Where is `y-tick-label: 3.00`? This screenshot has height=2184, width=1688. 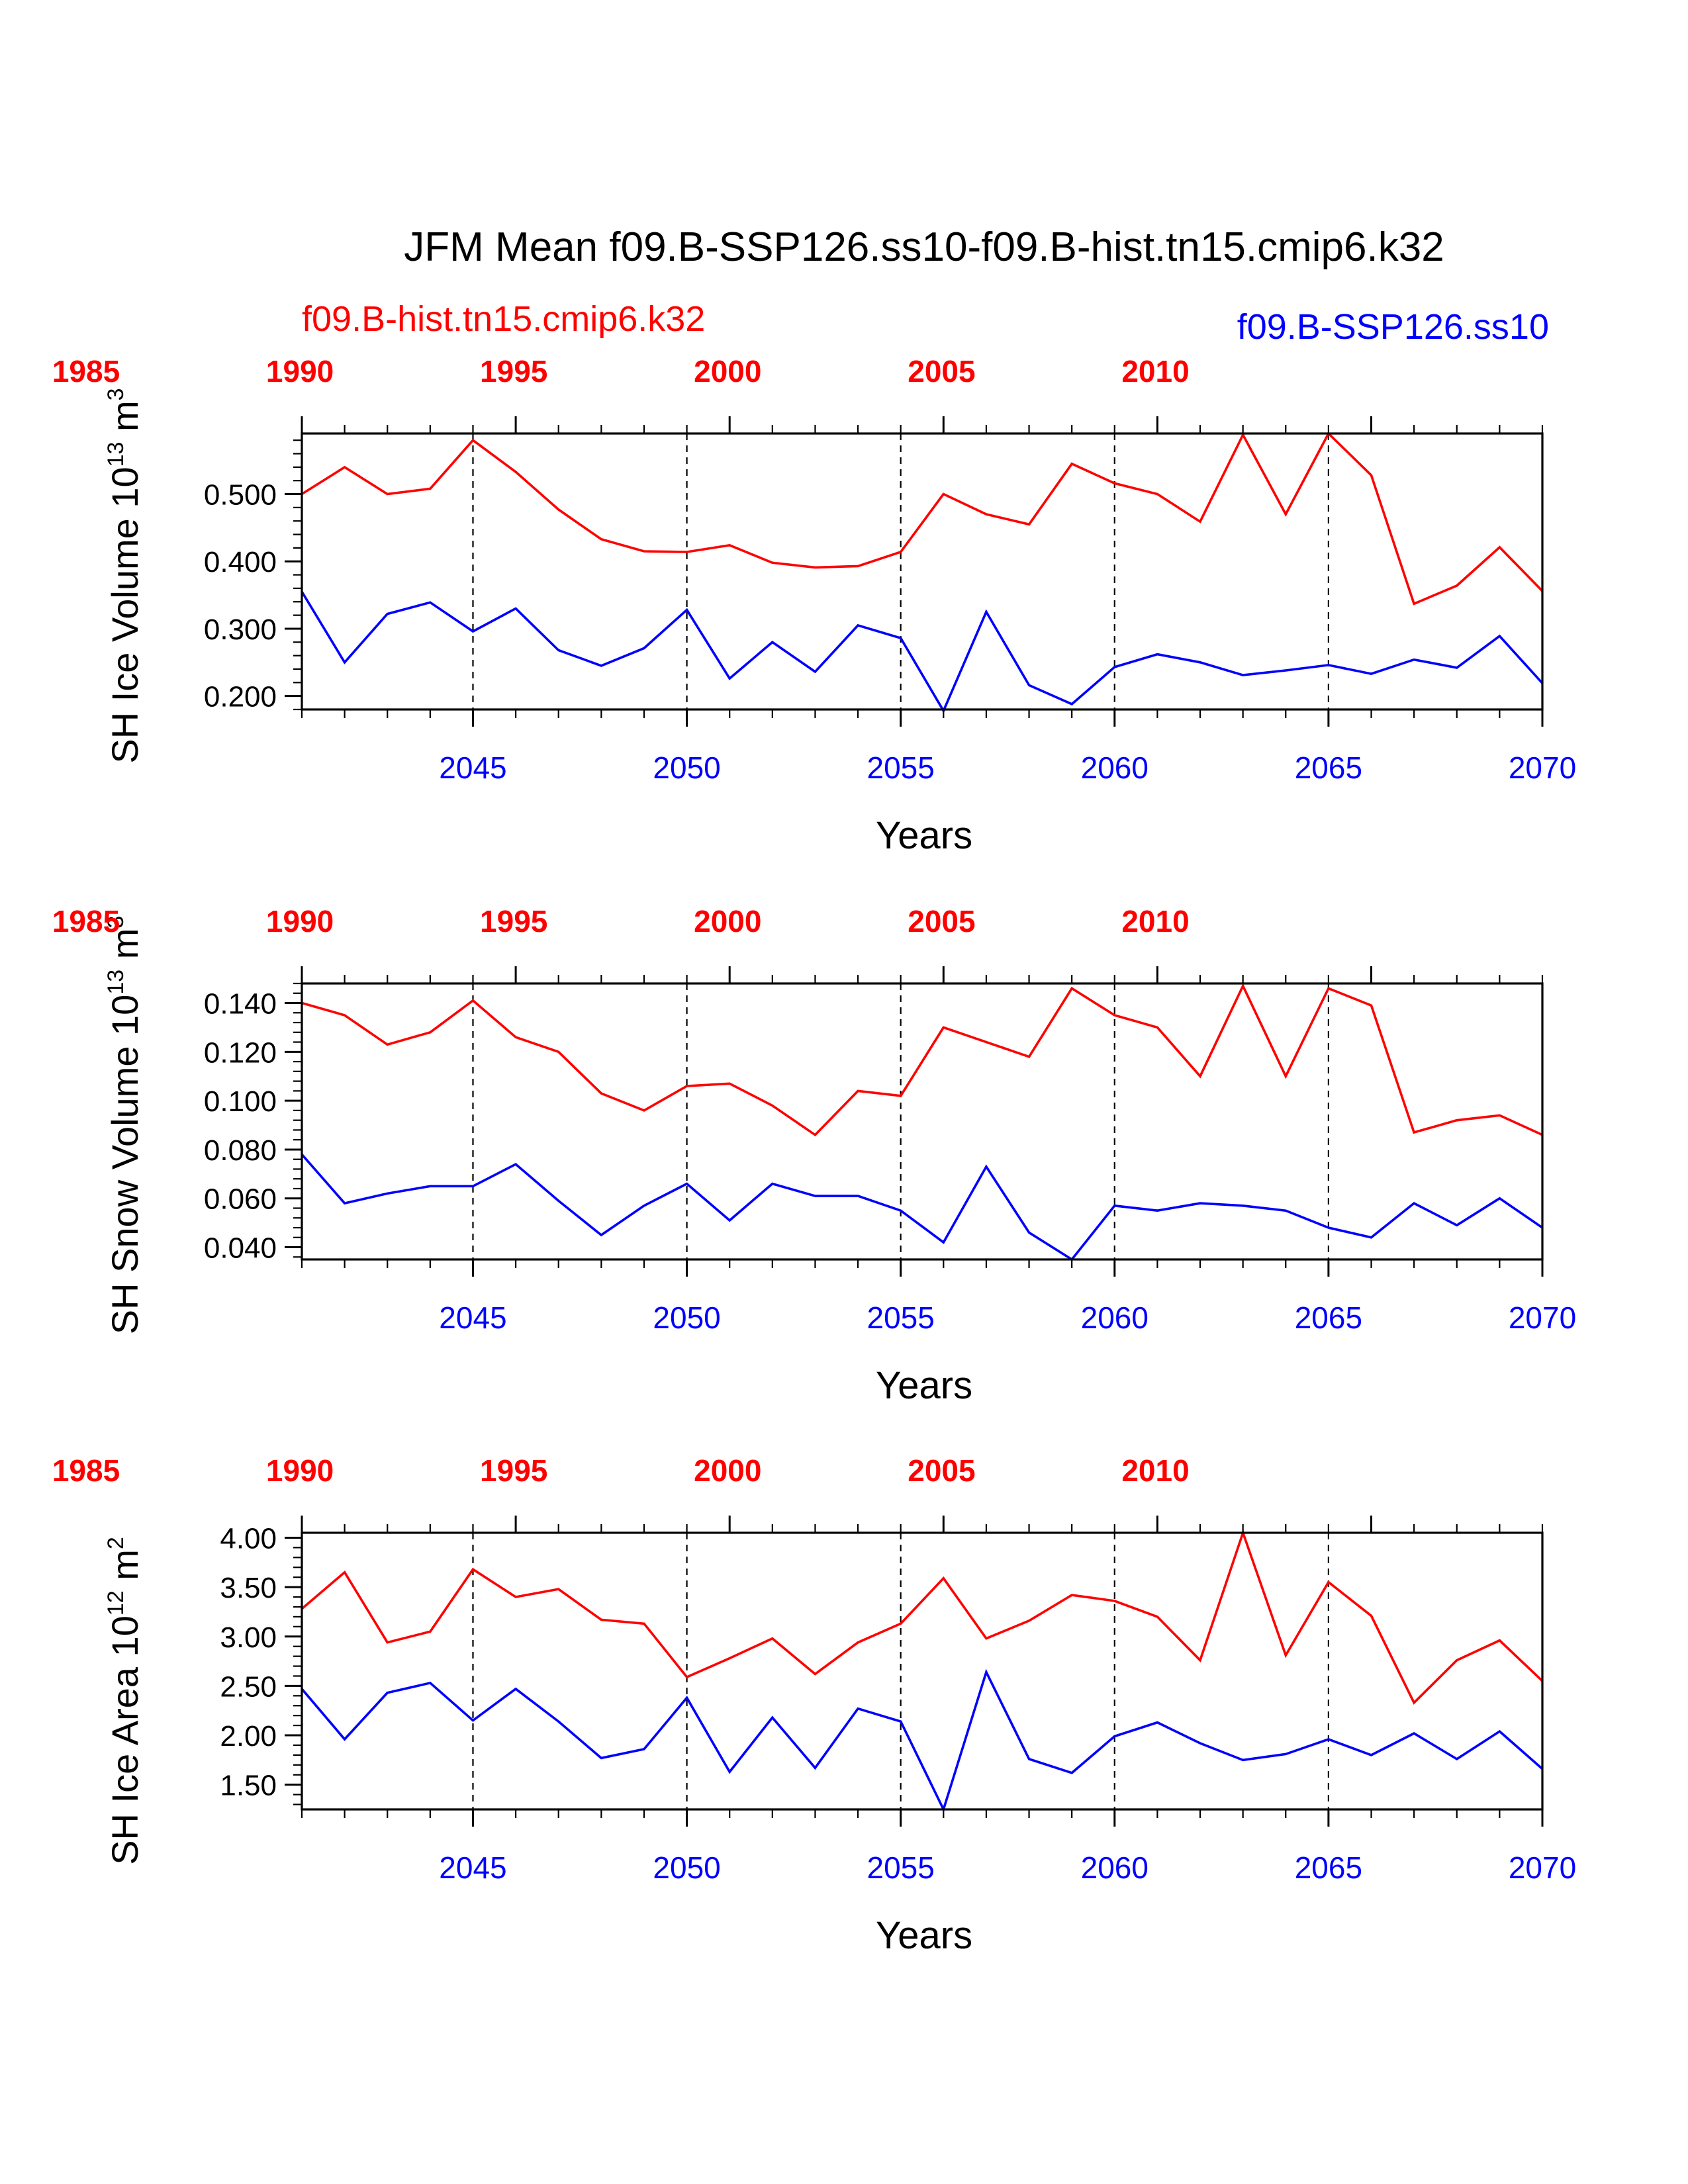
y-tick-label: 3.00 is located at coordinates (248, 1638).